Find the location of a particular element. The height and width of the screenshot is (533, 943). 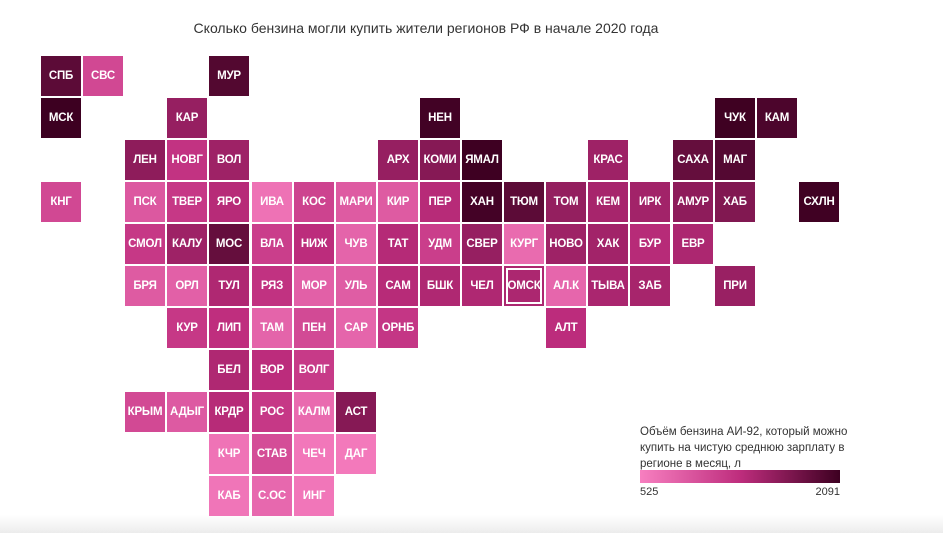

region-tile-61: ПРИ is located at coordinates (735, 286).